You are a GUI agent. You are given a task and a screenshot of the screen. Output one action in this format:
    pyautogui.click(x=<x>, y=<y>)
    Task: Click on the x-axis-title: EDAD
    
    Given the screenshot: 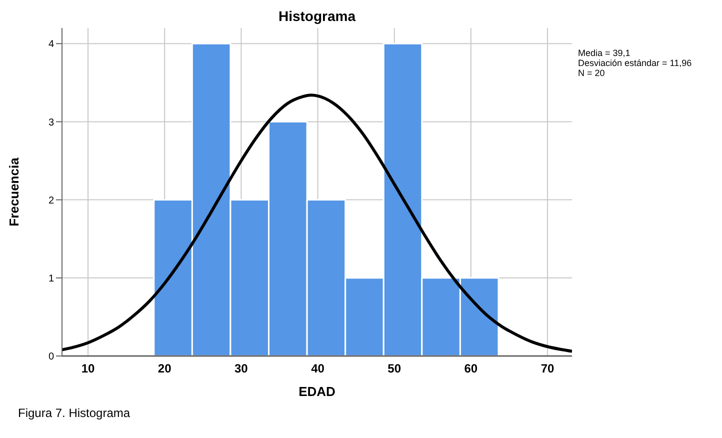 What is the action you would take?
    pyautogui.click(x=317, y=391)
    